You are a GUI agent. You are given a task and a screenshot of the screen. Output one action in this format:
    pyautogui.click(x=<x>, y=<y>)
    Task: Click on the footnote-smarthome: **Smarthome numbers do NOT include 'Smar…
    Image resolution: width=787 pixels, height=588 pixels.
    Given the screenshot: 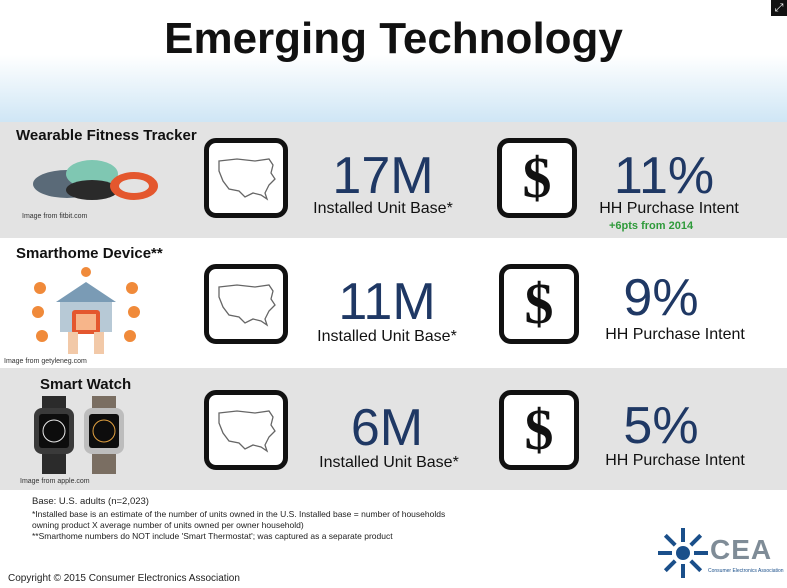 What is the action you would take?
    pyautogui.click(x=212, y=536)
    